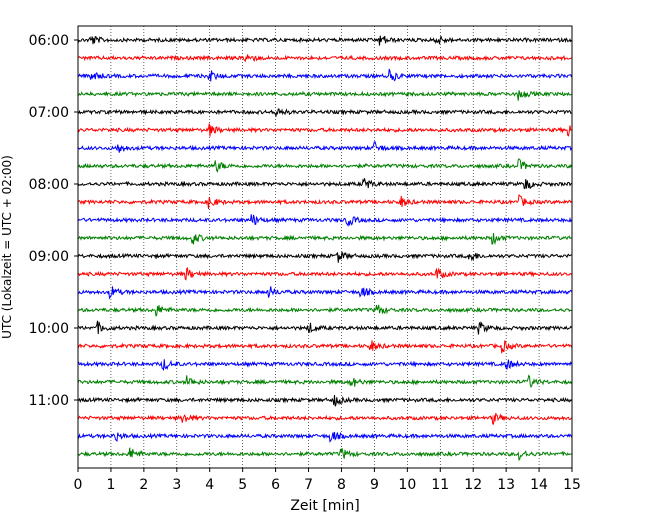  Describe the element at coordinates (407, 485) in the screenshot. I see `x-tick-label: 10` at that location.